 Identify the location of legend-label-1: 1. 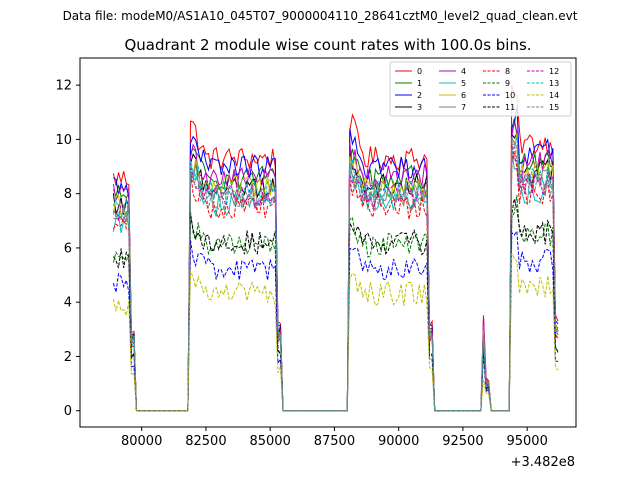
(419, 83).